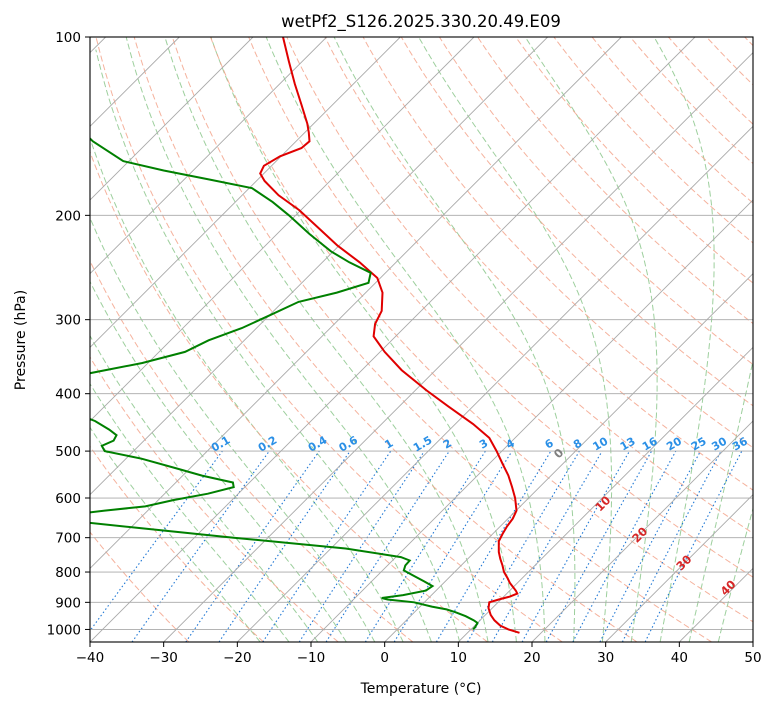 This screenshot has height=712, width=775. I want to click on y-tick-label: 200, so click(68, 216).